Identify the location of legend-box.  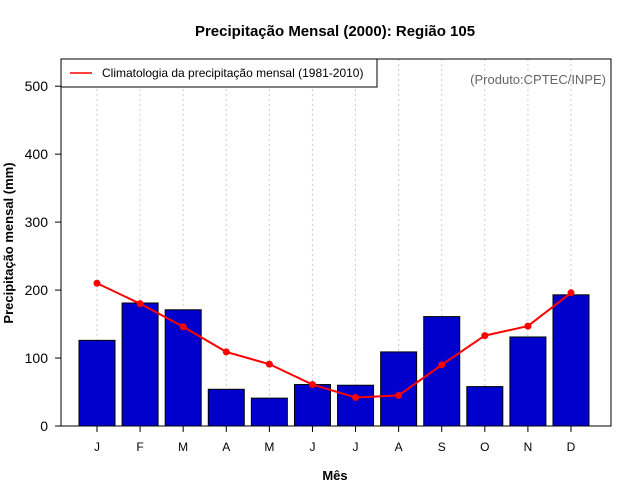
(219, 73).